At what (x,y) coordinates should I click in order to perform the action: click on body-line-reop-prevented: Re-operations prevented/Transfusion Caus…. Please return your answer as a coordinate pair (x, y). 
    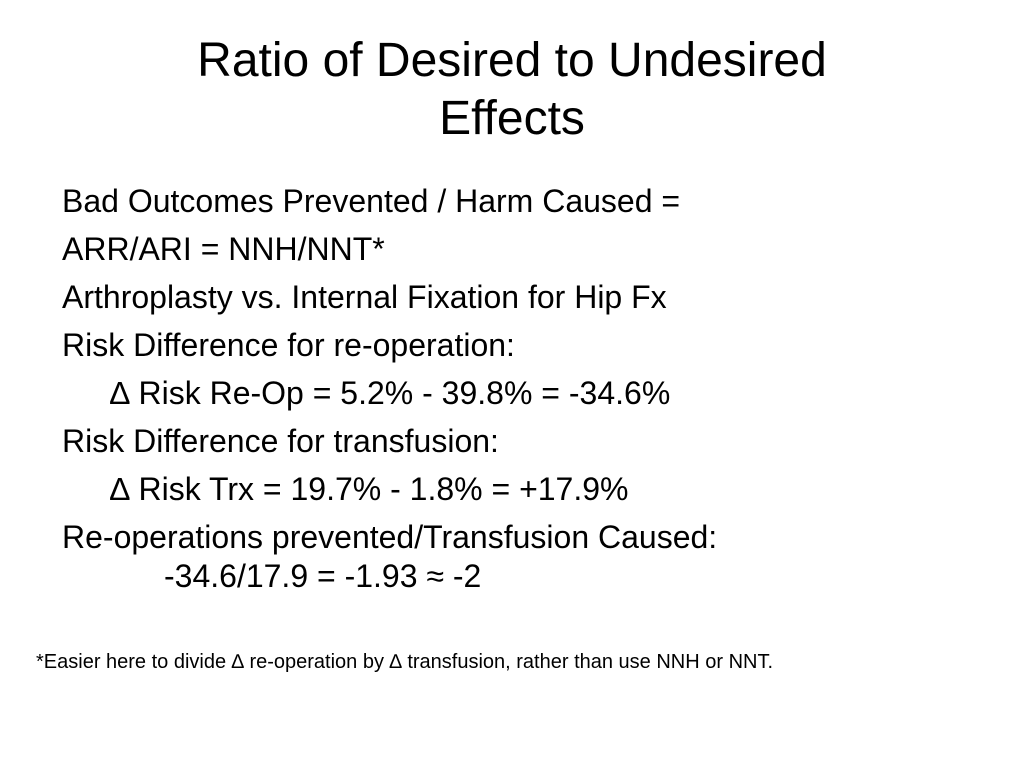
    Looking at the image, I should click on (390, 537).